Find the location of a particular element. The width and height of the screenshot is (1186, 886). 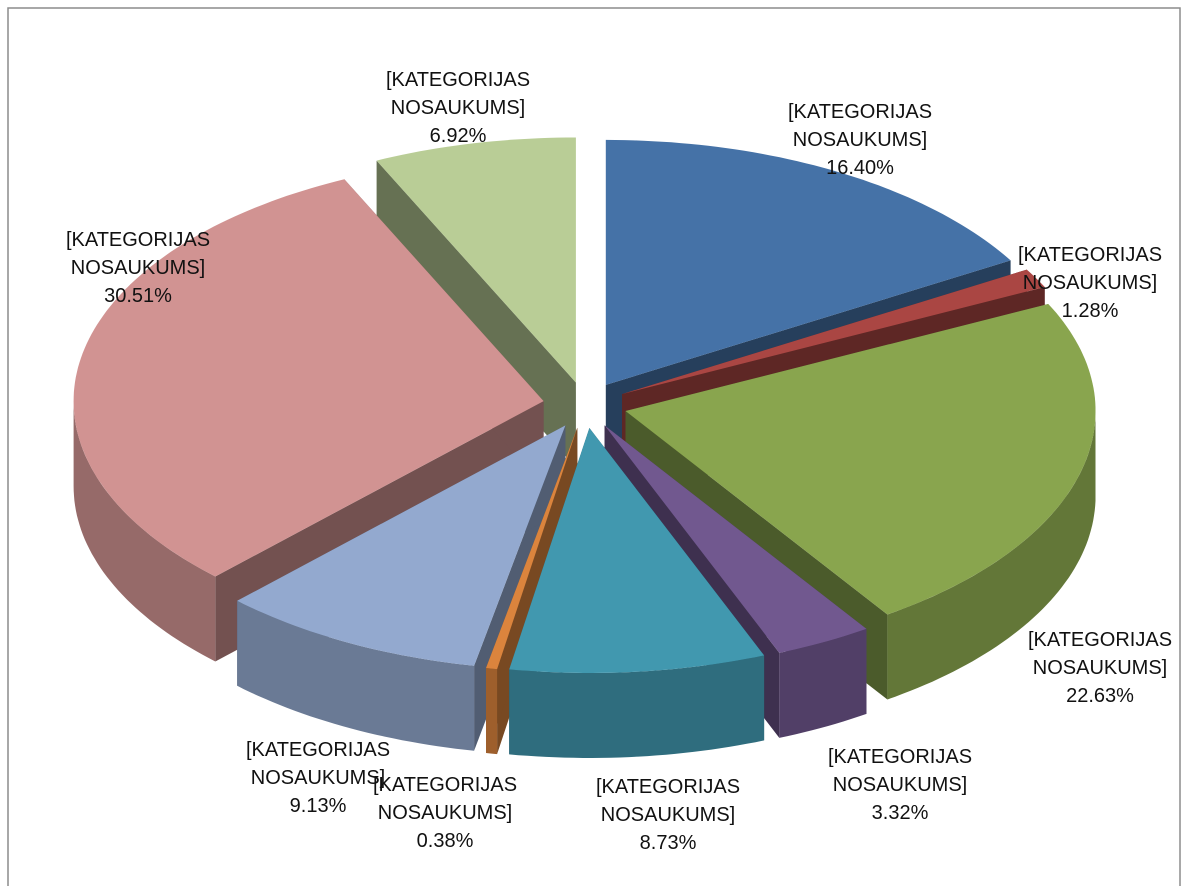

data-label: [KATEGORIJAS NOSAUKUMS] 1.28% is located at coordinates (1090, 283).